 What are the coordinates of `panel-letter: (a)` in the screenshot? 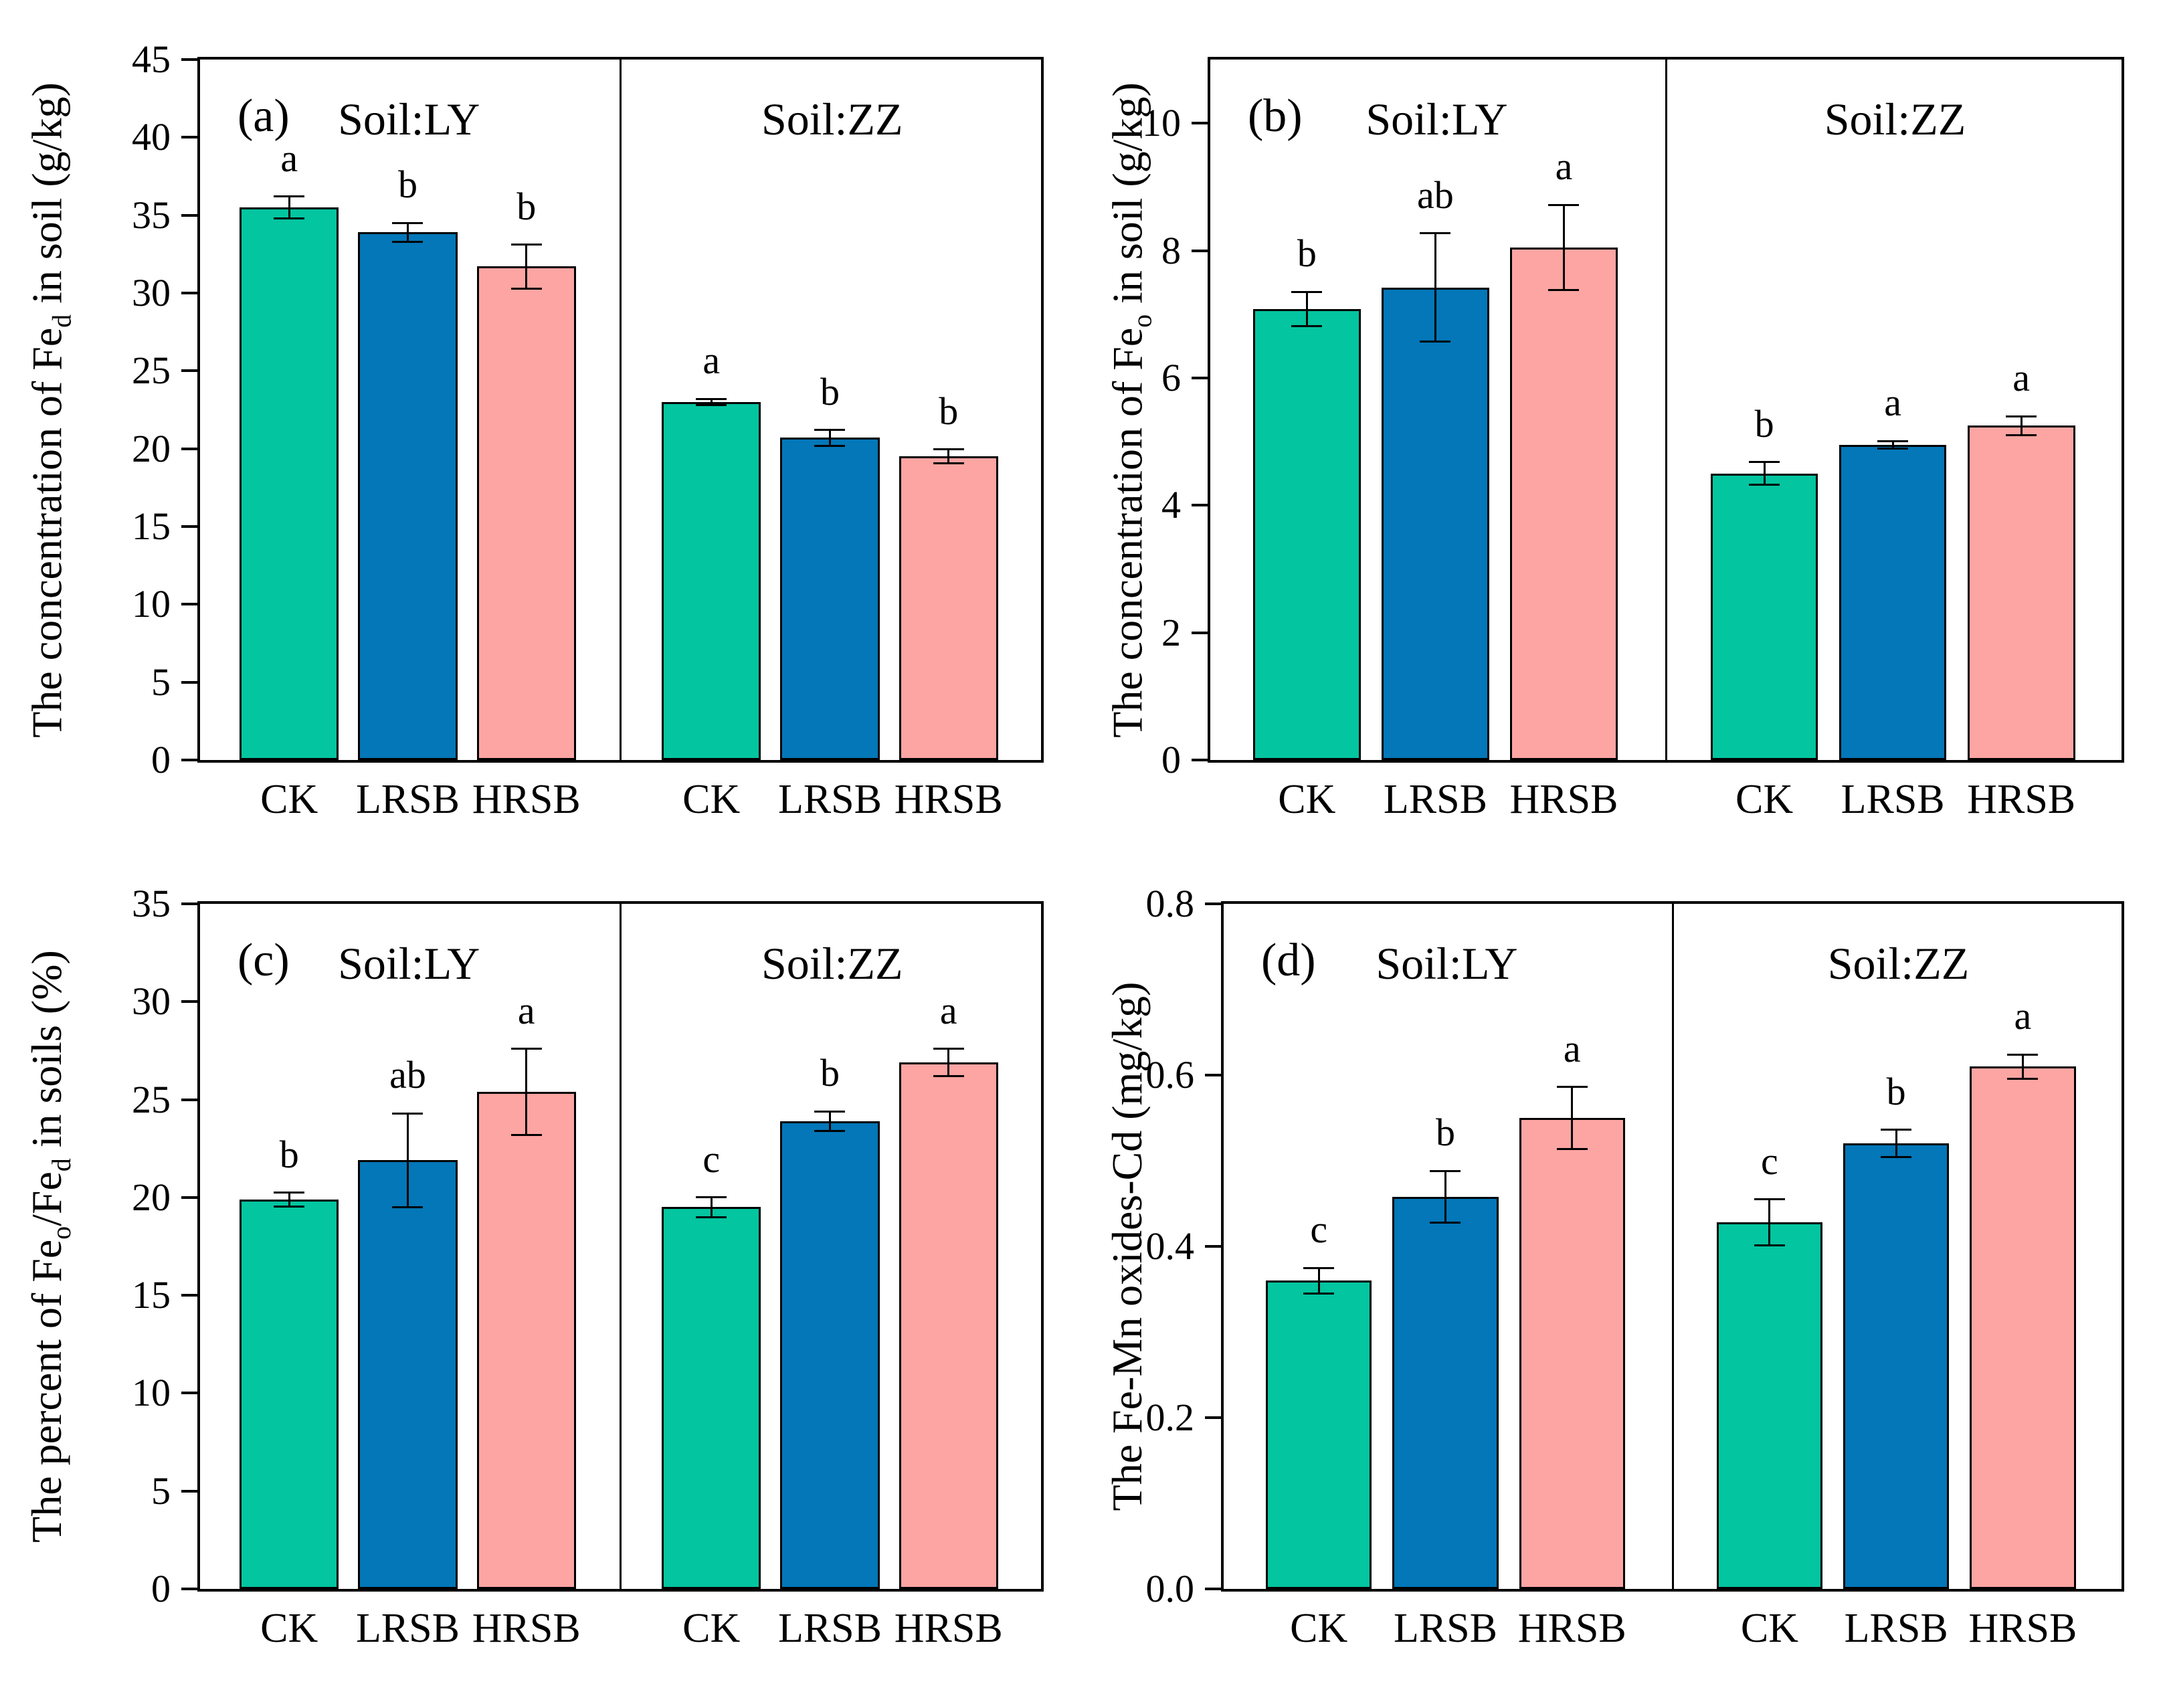 It's located at (264, 116).